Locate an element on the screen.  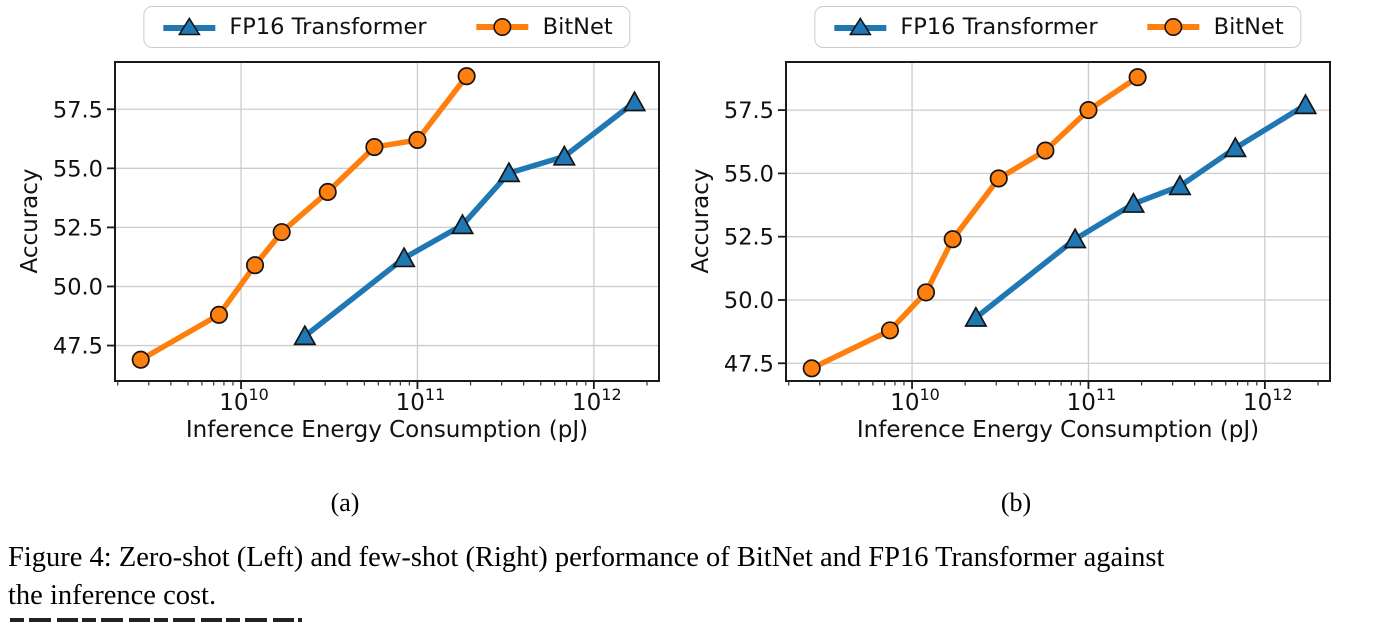
cut-off-text-sliver is located at coordinates (156, 620).